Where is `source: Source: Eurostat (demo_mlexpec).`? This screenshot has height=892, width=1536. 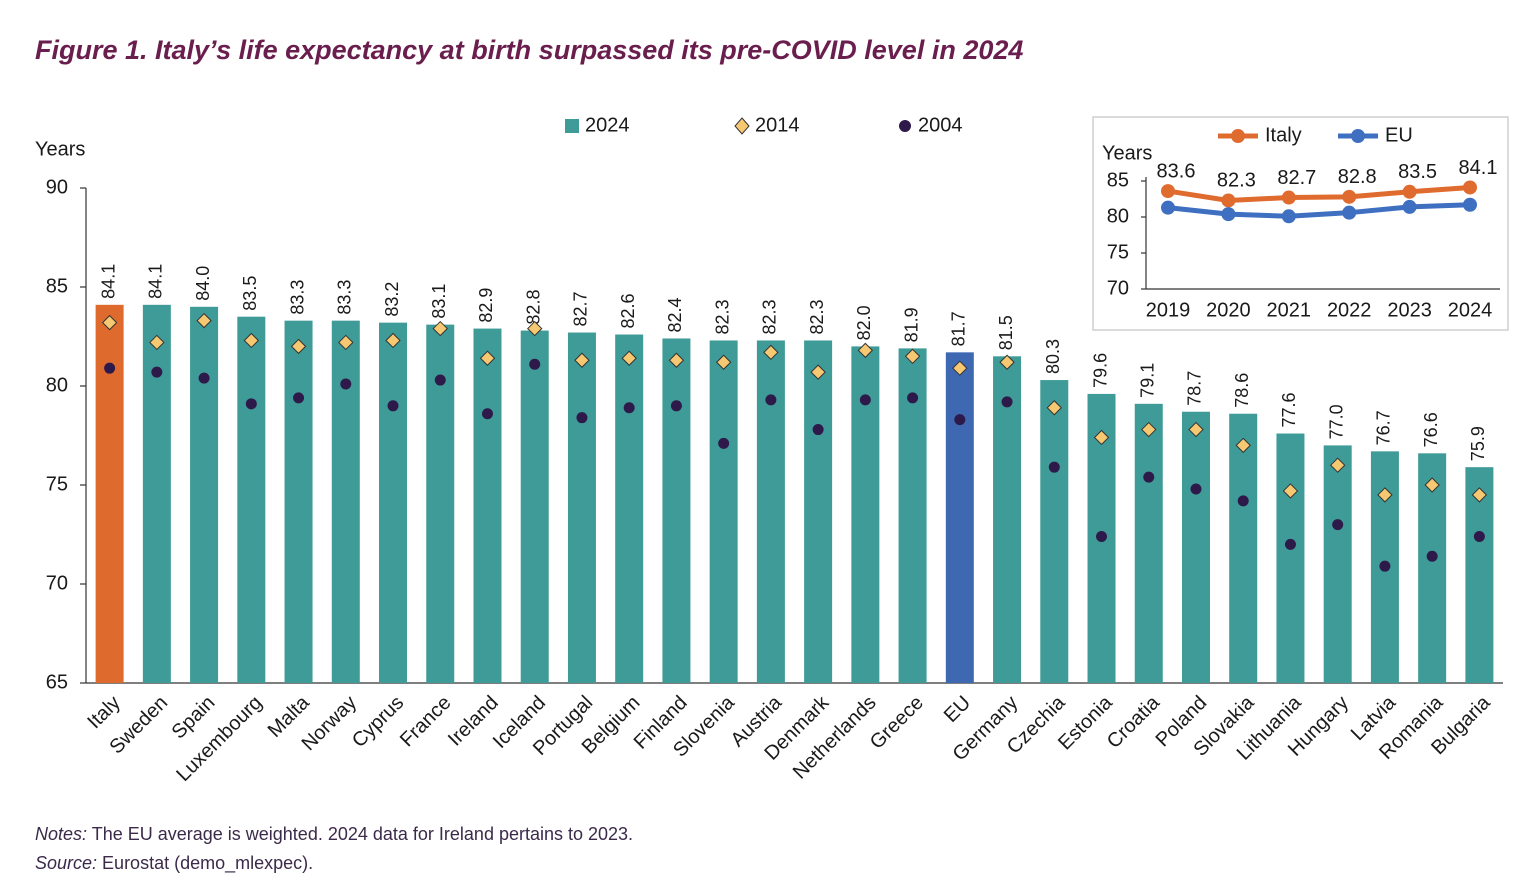
source: Source: Eurostat (demo_mlexpec). is located at coordinates (174, 863).